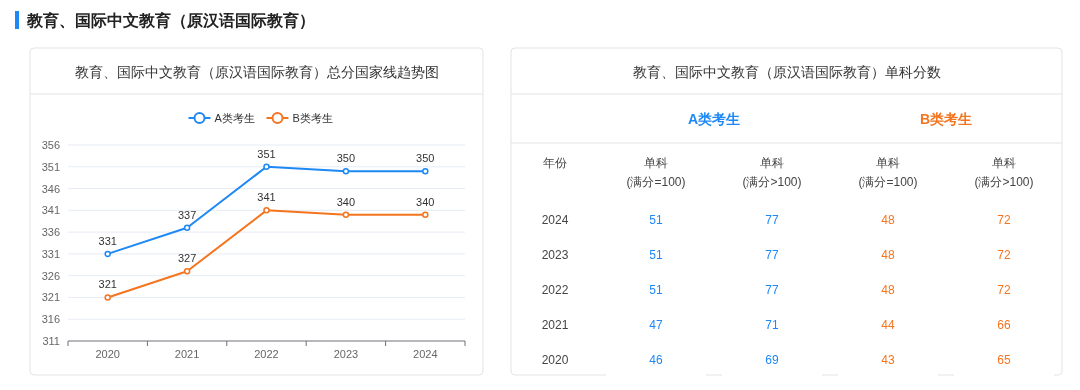  Describe the element at coordinates (656, 360) in the screenshot. I see `data-label: 46` at that location.